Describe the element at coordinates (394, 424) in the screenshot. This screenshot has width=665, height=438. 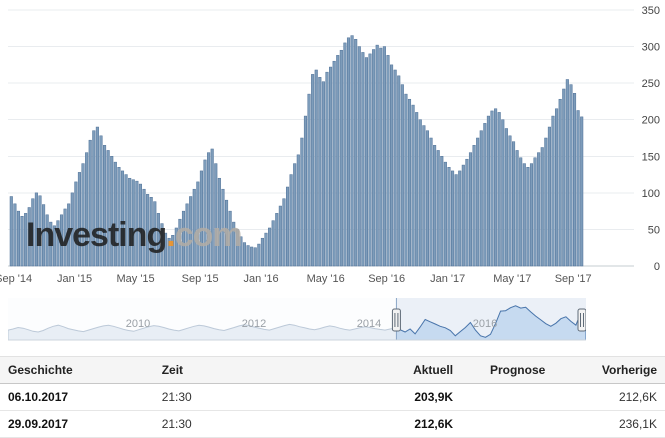
I see `actual-value: 212,6K` at that location.